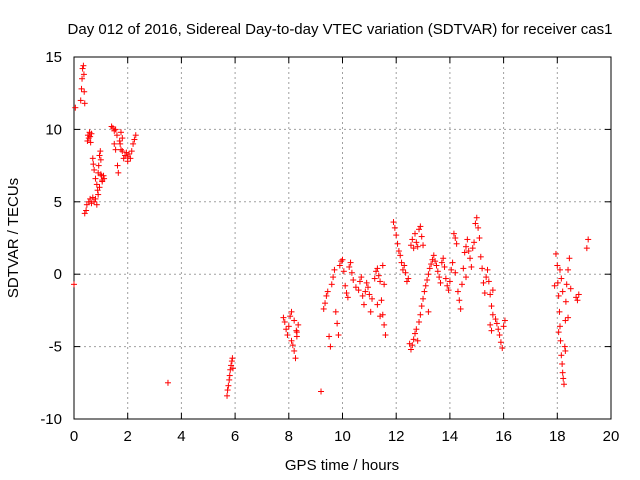 This screenshot has height=480, width=640. Describe the element at coordinates (342, 436) in the screenshot. I see `x-tick-label: 10` at that location.